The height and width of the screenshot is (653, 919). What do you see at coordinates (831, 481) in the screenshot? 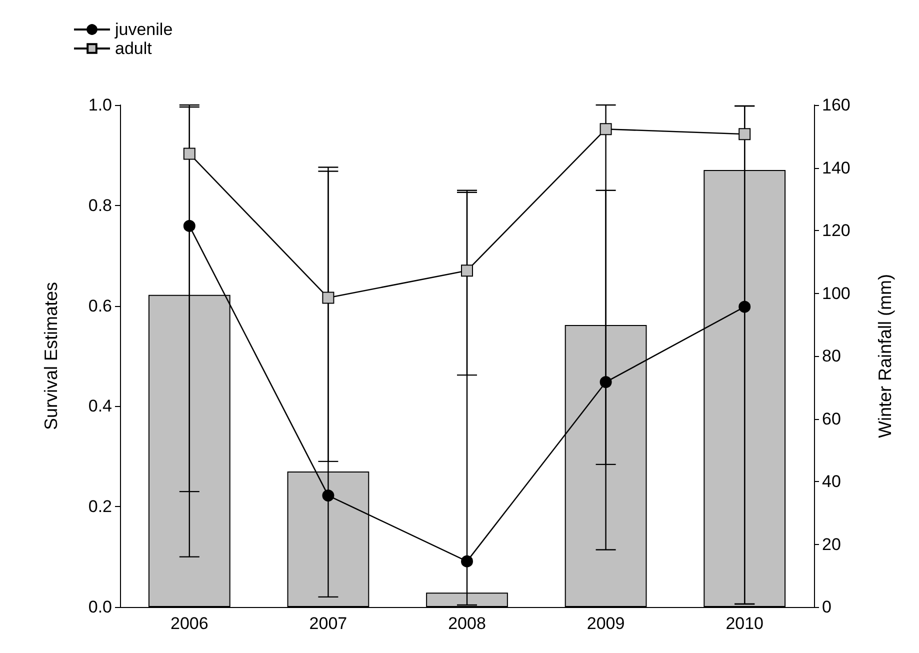
I see `y2-tick-label: 40` at bounding box center [831, 481].